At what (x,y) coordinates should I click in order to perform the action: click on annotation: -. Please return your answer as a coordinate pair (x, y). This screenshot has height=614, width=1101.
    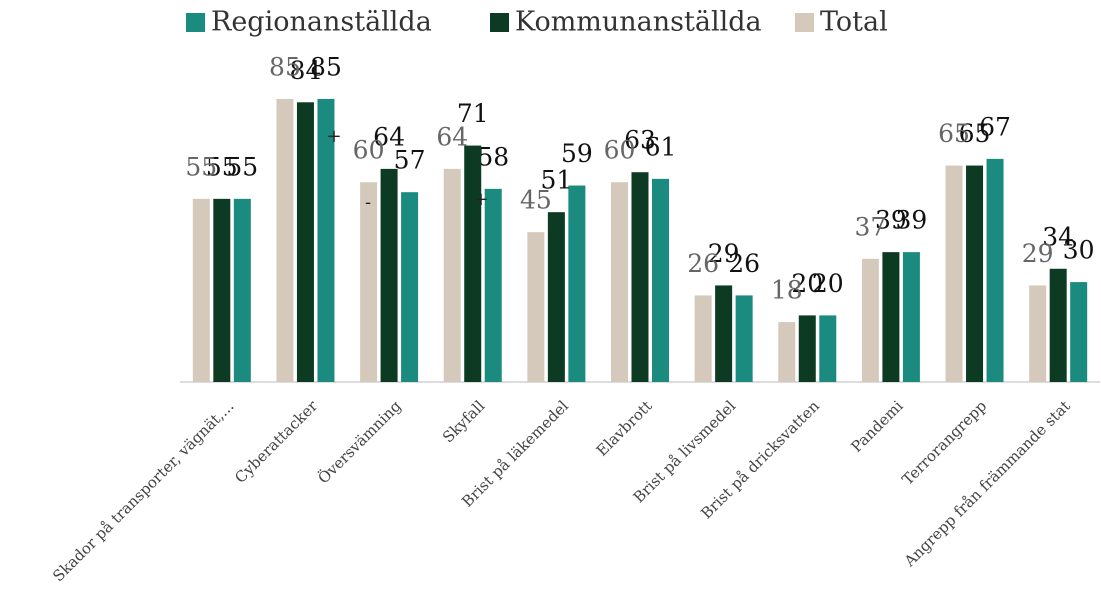
    Looking at the image, I should click on (368, 202).